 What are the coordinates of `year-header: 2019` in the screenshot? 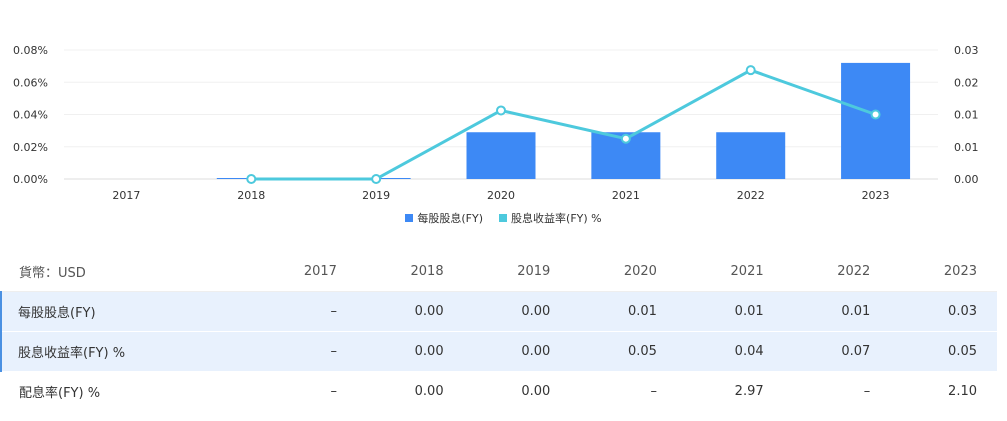 It's located at (534, 271).